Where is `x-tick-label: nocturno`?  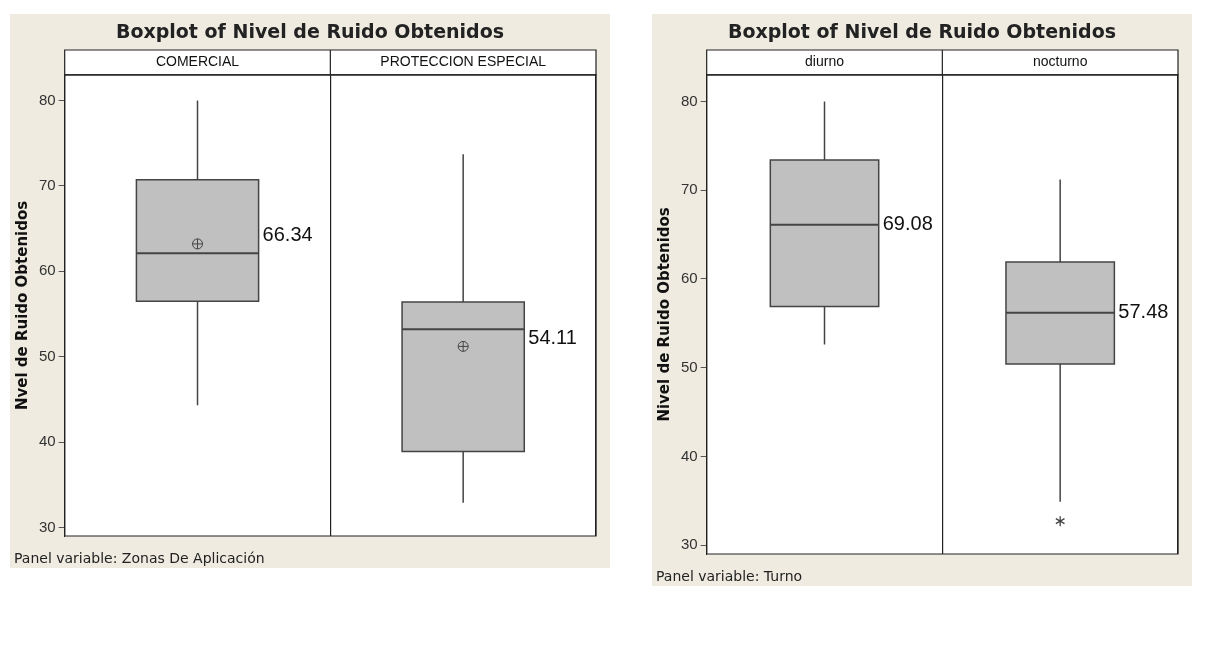
x-tick-label: nocturno is located at coordinates (1060, 61).